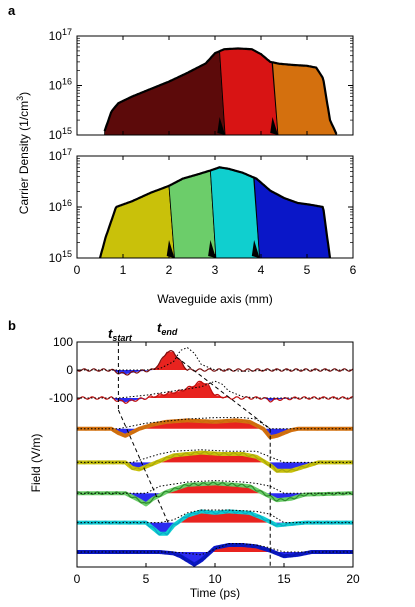 The height and width of the screenshot is (607, 415). What do you see at coordinates (36, 463) in the screenshot?
I see `panel-b-y-axis-label: Field (V/m)` at bounding box center [36, 463].